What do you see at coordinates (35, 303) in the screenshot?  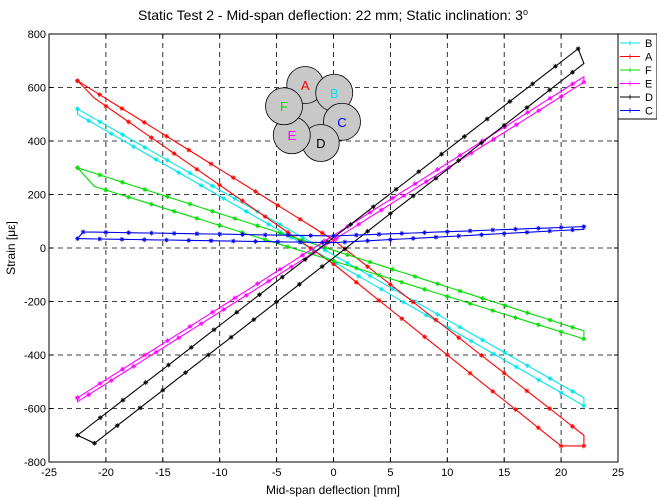 I see `y-tick-label: -200` at bounding box center [35, 303].